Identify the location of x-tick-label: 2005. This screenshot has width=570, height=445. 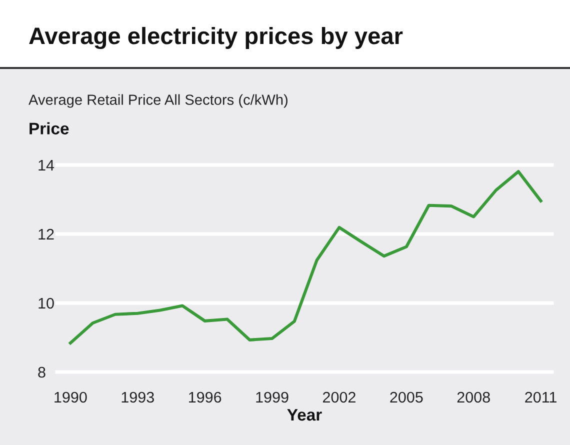
(406, 397).